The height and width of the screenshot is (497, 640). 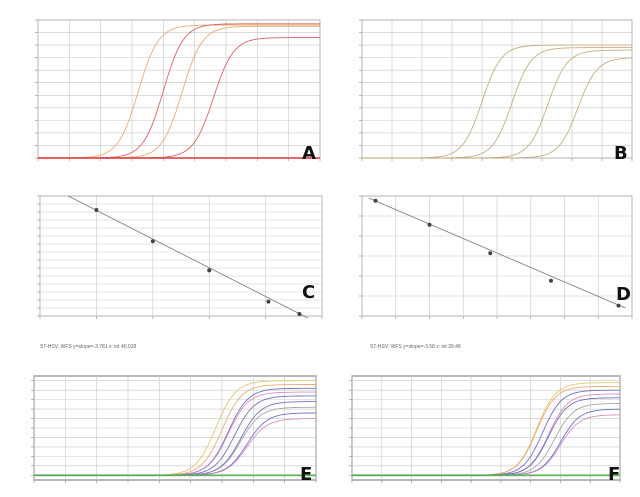 I want to click on equation-c: ST-HSV: WFS y=slope=-3.781 x: int 40.028, so click(x=88, y=347).